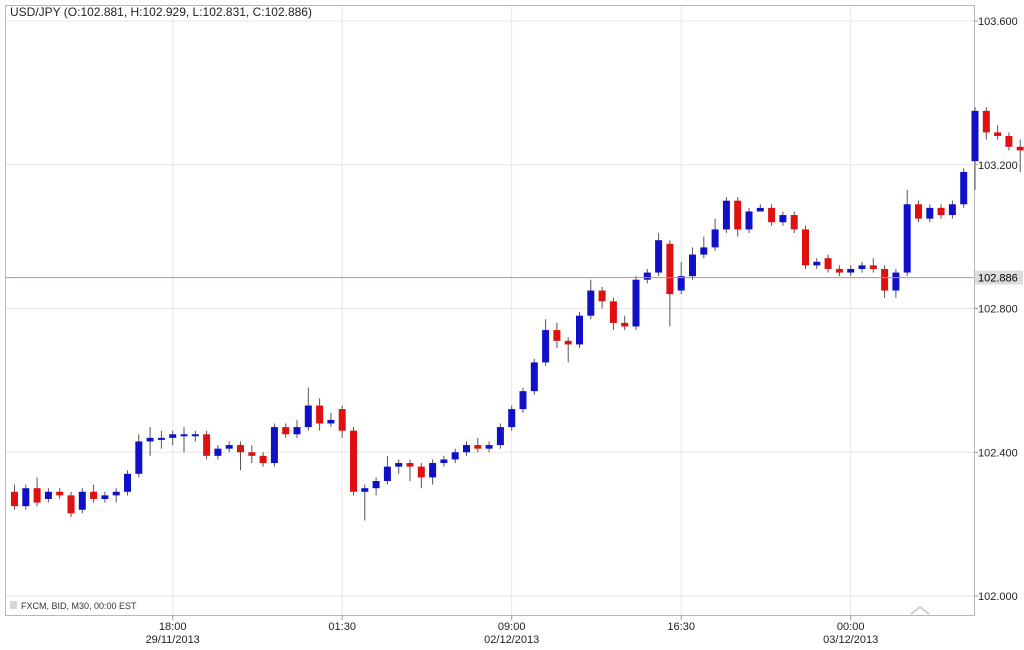 The height and width of the screenshot is (650, 1024). I want to click on x-tick-label: 16:30, so click(681, 627).